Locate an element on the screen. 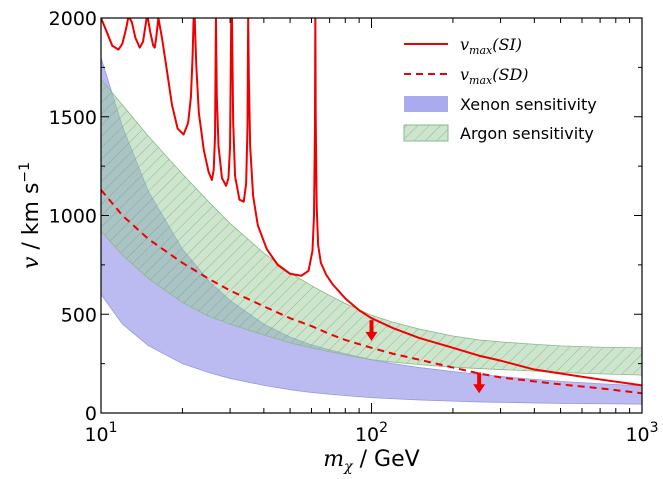 Image resolution: width=663 pixels, height=479 pixels. x-axis-sub: χ is located at coordinates (348, 467).